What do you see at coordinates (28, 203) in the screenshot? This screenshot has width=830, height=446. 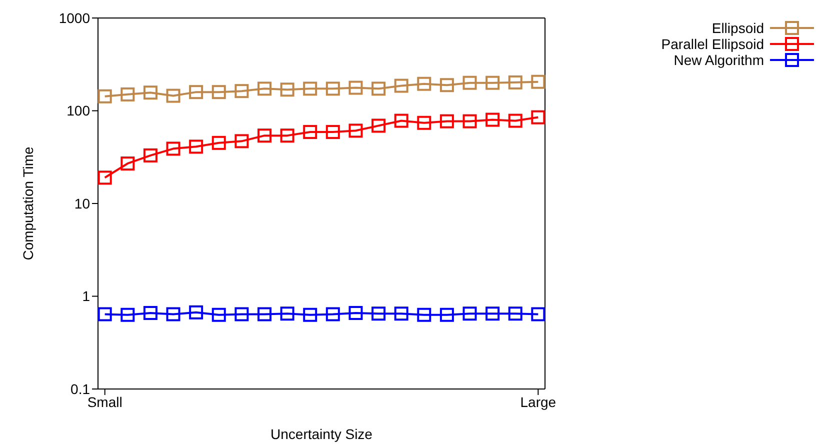 I see `y-axis-title: Computation Time` at bounding box center [28, 203].